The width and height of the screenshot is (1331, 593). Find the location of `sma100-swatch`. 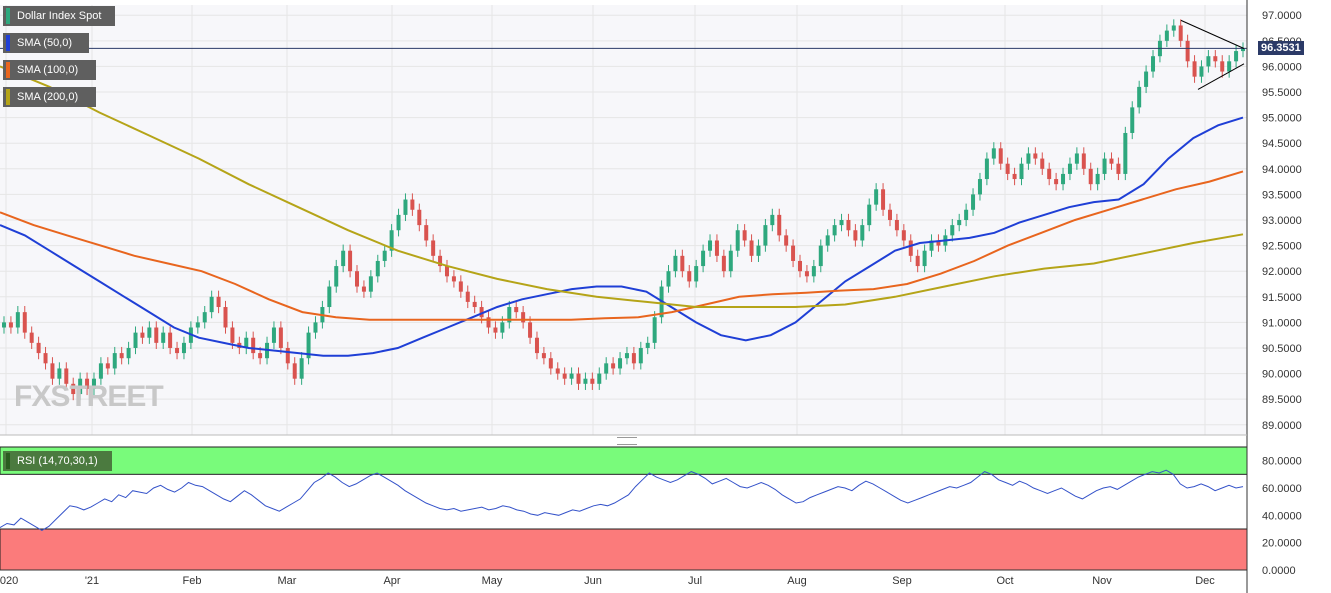

sma100-swatch is located at coordinates (8, 70).